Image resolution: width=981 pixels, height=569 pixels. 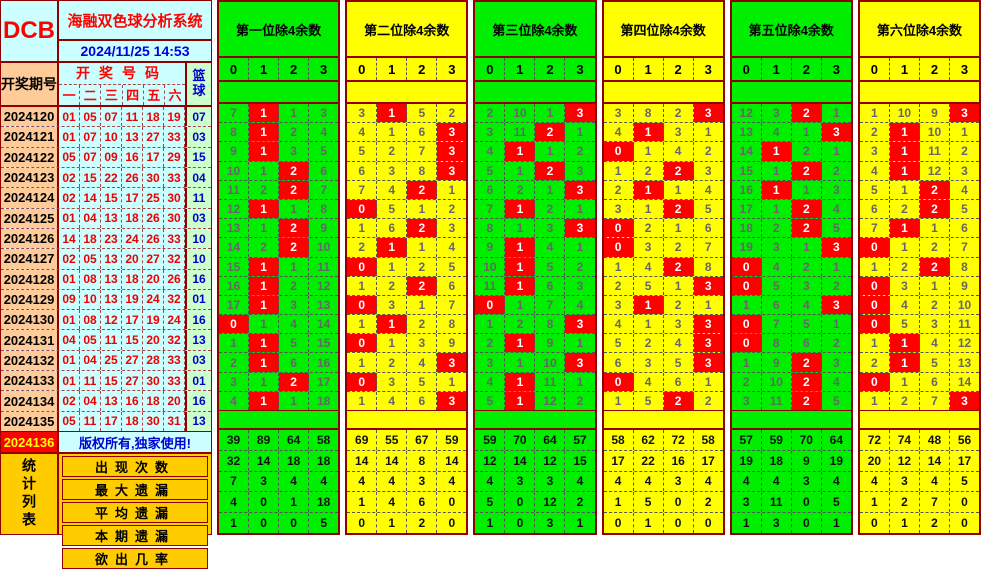 What do you see at coordinates (135, 51) in the screenshot?
I see `datetime-label: 2024/11/25 14:53` at bounding box center [135, 51].